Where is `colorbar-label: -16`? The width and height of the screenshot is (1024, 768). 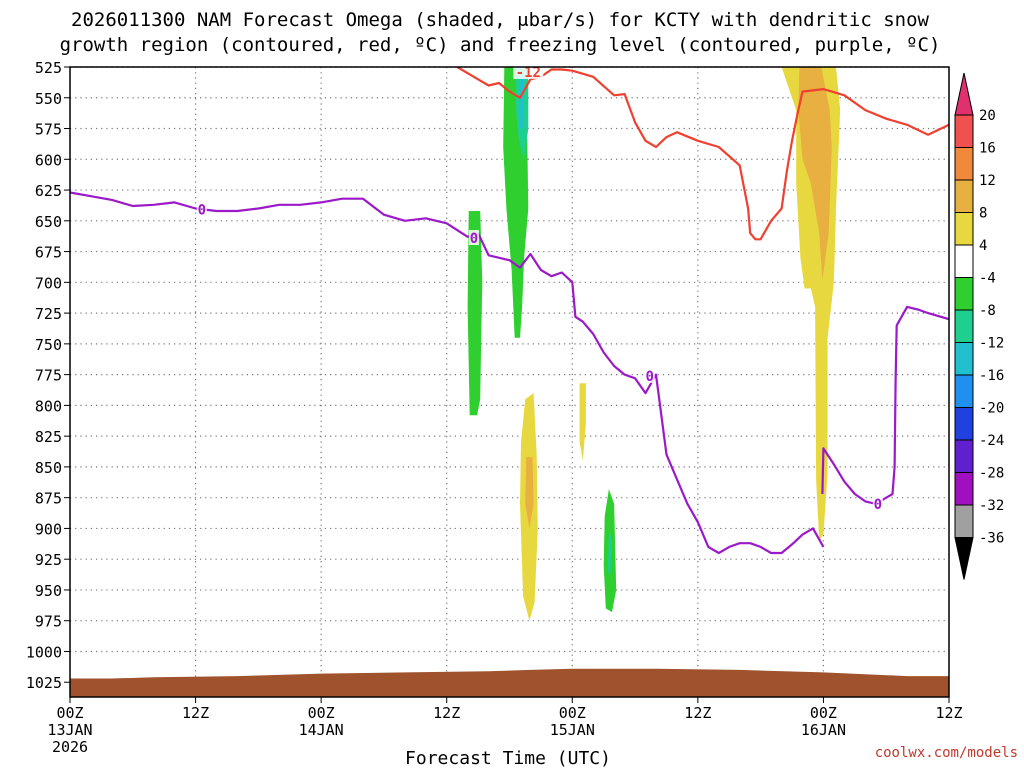 colorbar-label: -16 is located at coordinates (991, 376).